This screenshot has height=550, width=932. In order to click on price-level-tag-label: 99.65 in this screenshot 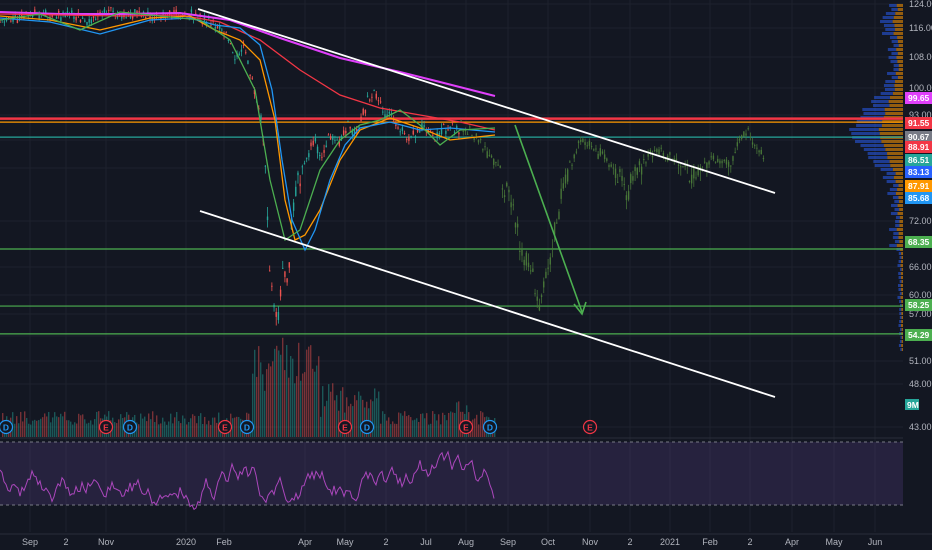, I will do `click(919, 98)`.